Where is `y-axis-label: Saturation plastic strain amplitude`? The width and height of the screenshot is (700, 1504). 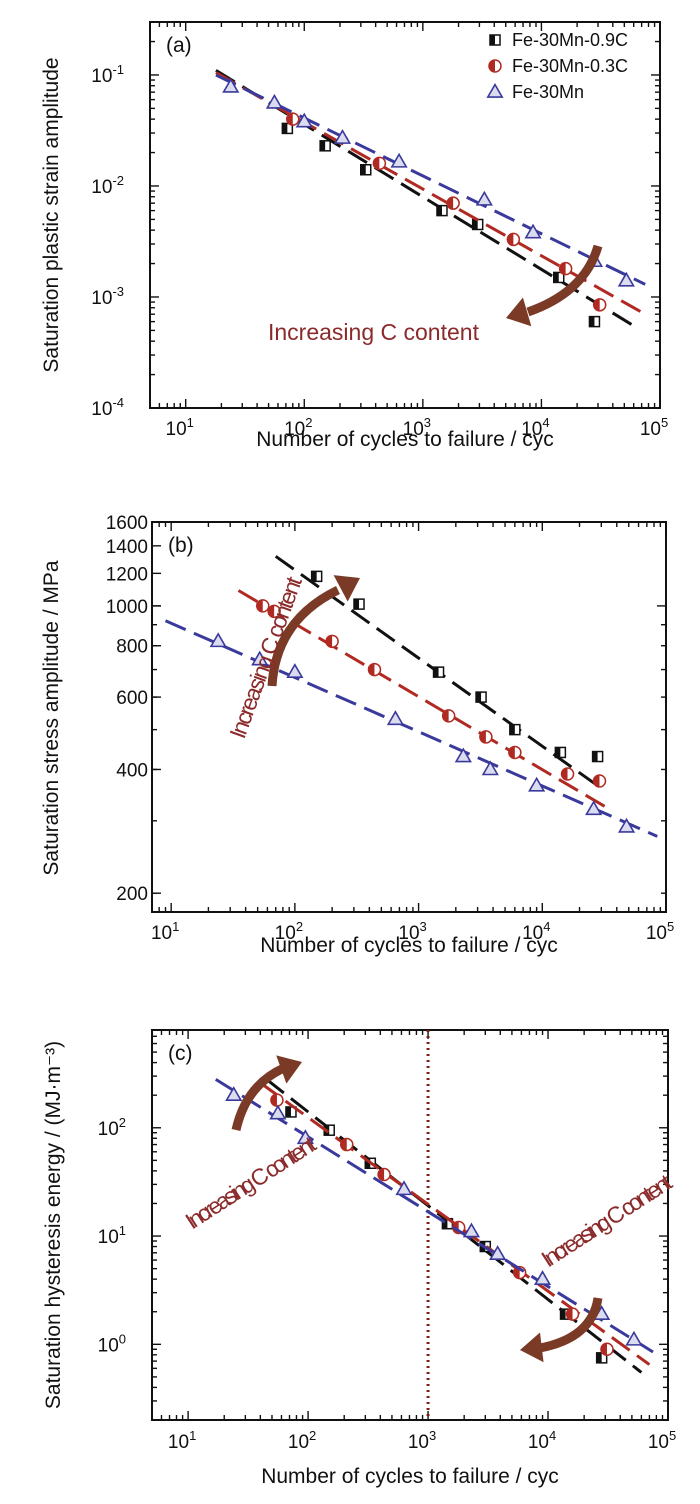
y-axis-label: Saturation plastic strain amplitude is located at coordinates (51, 214).